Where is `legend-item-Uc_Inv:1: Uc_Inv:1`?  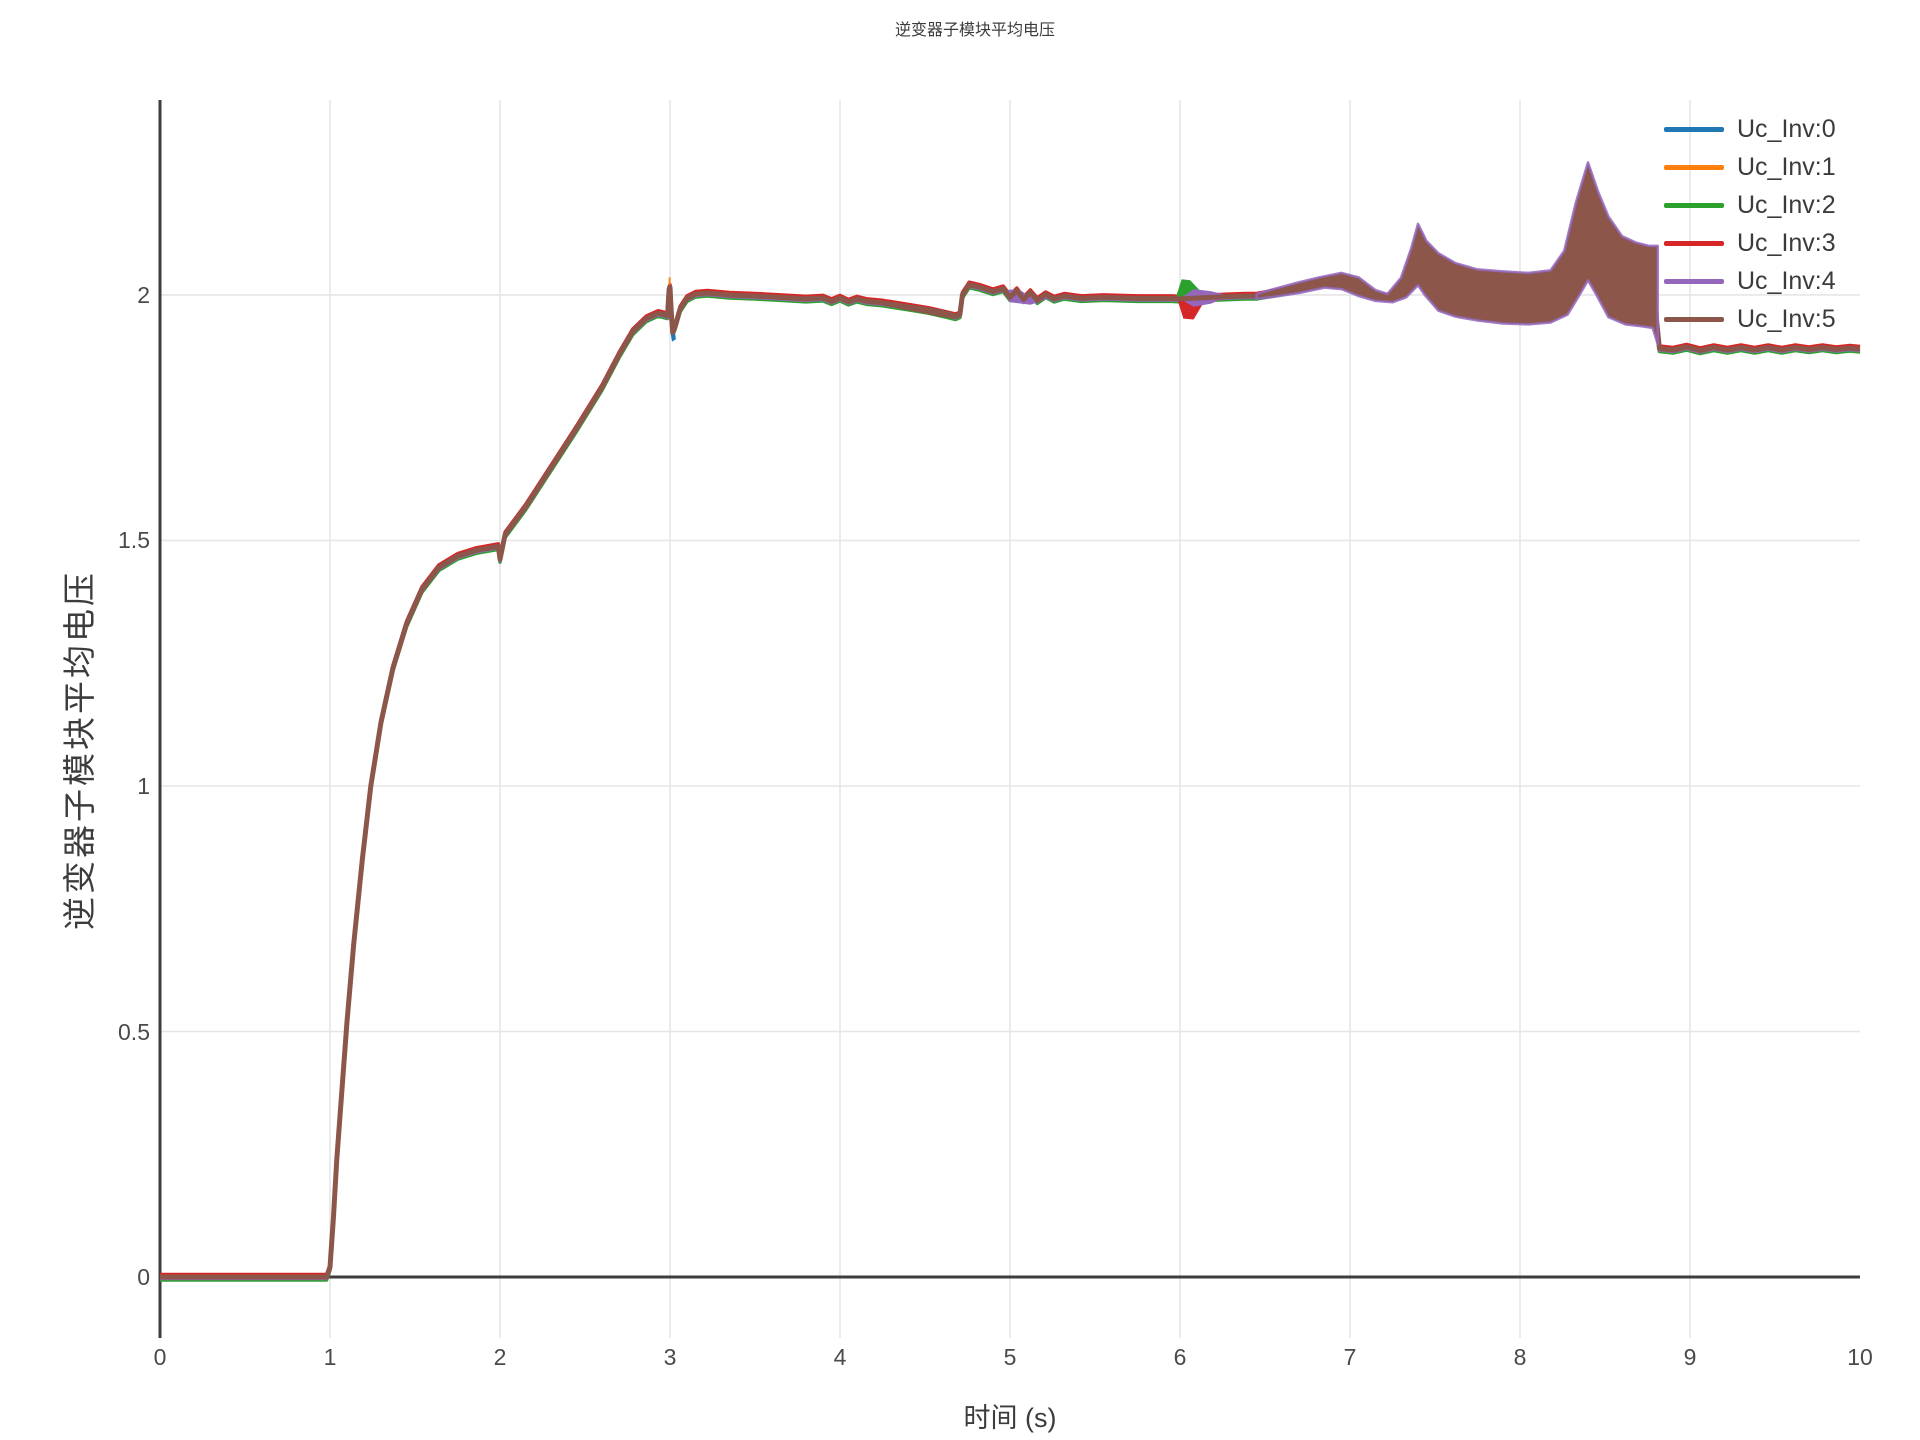 legend-item-Uc_Inv:1: Uc_Inv:1 is located at coordinates (1750, 167).